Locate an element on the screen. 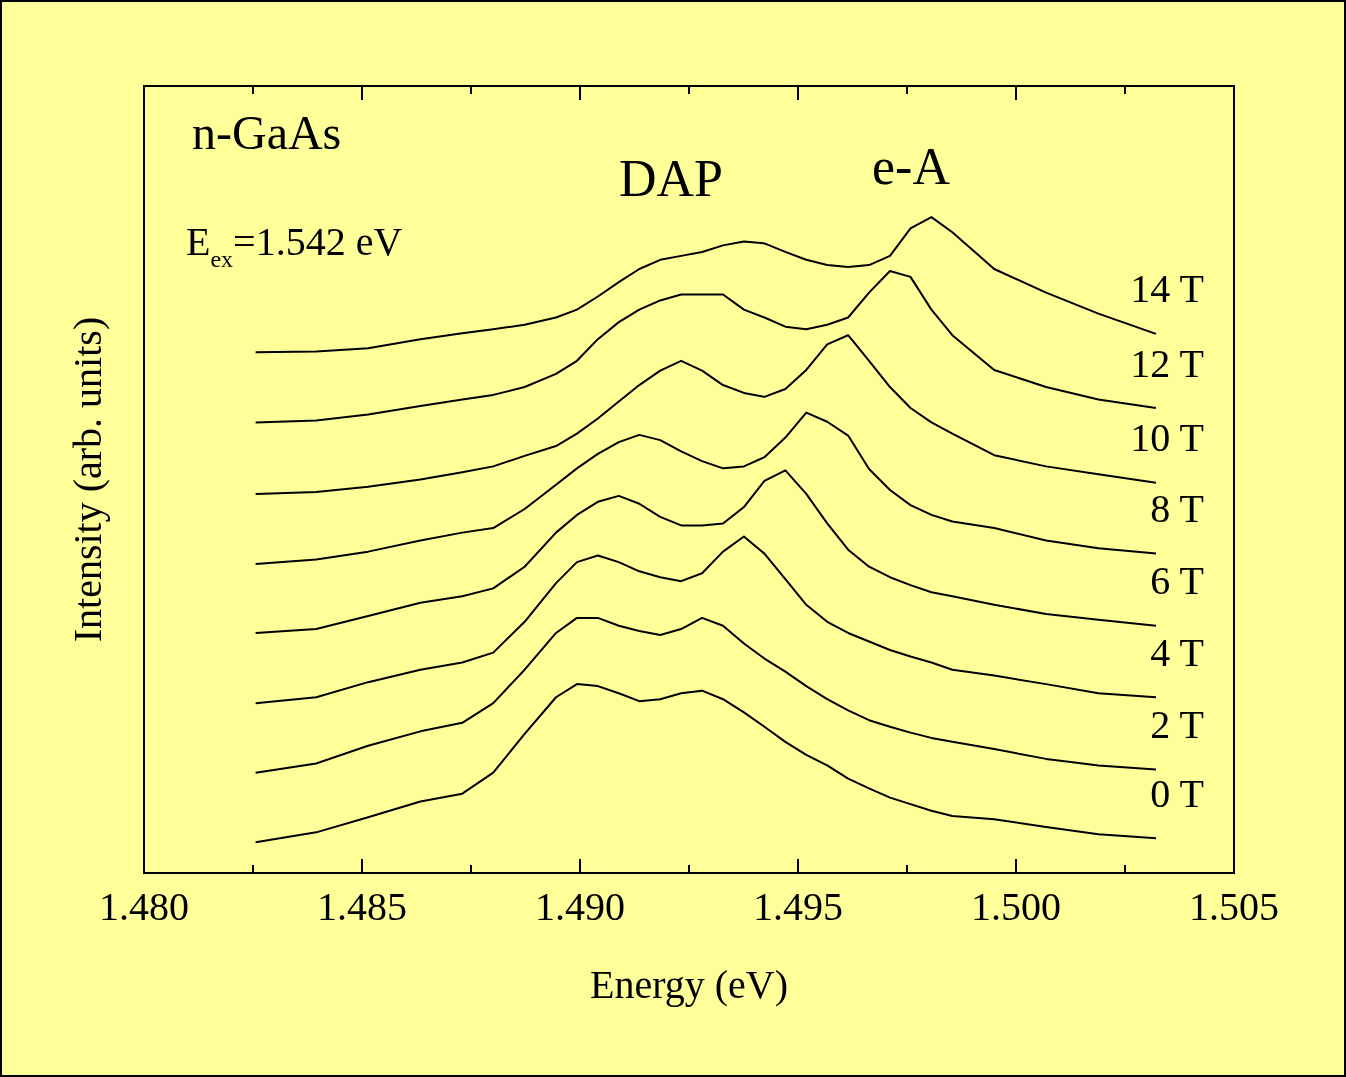 The image size is (1346, 1077). x-tick-label: 1.495 is located at coordinates (798, 906).